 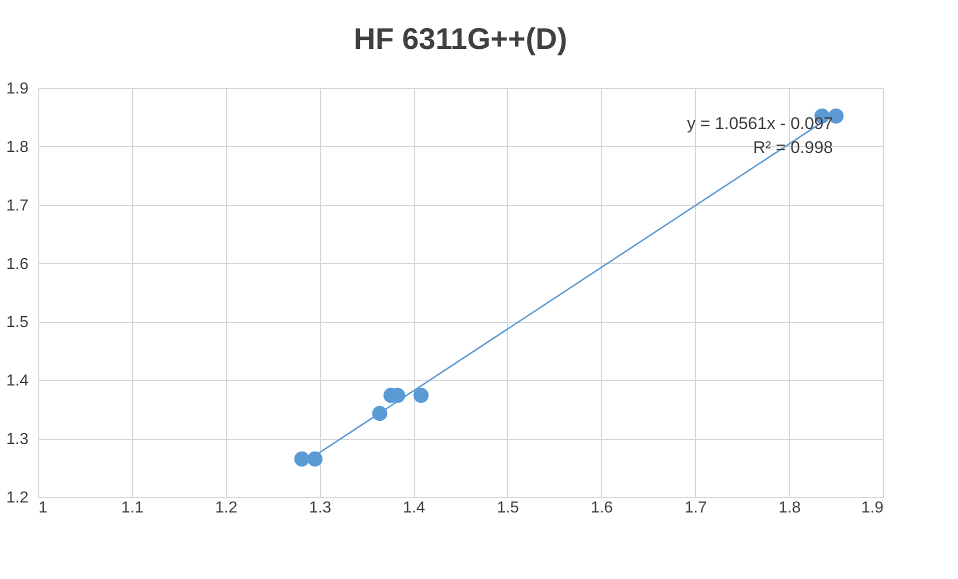 What do you see at coordinates (461, 39) in the screenshot?
I see `chart-title: HF 6311G++(D)` at bounding box center [461, 39].